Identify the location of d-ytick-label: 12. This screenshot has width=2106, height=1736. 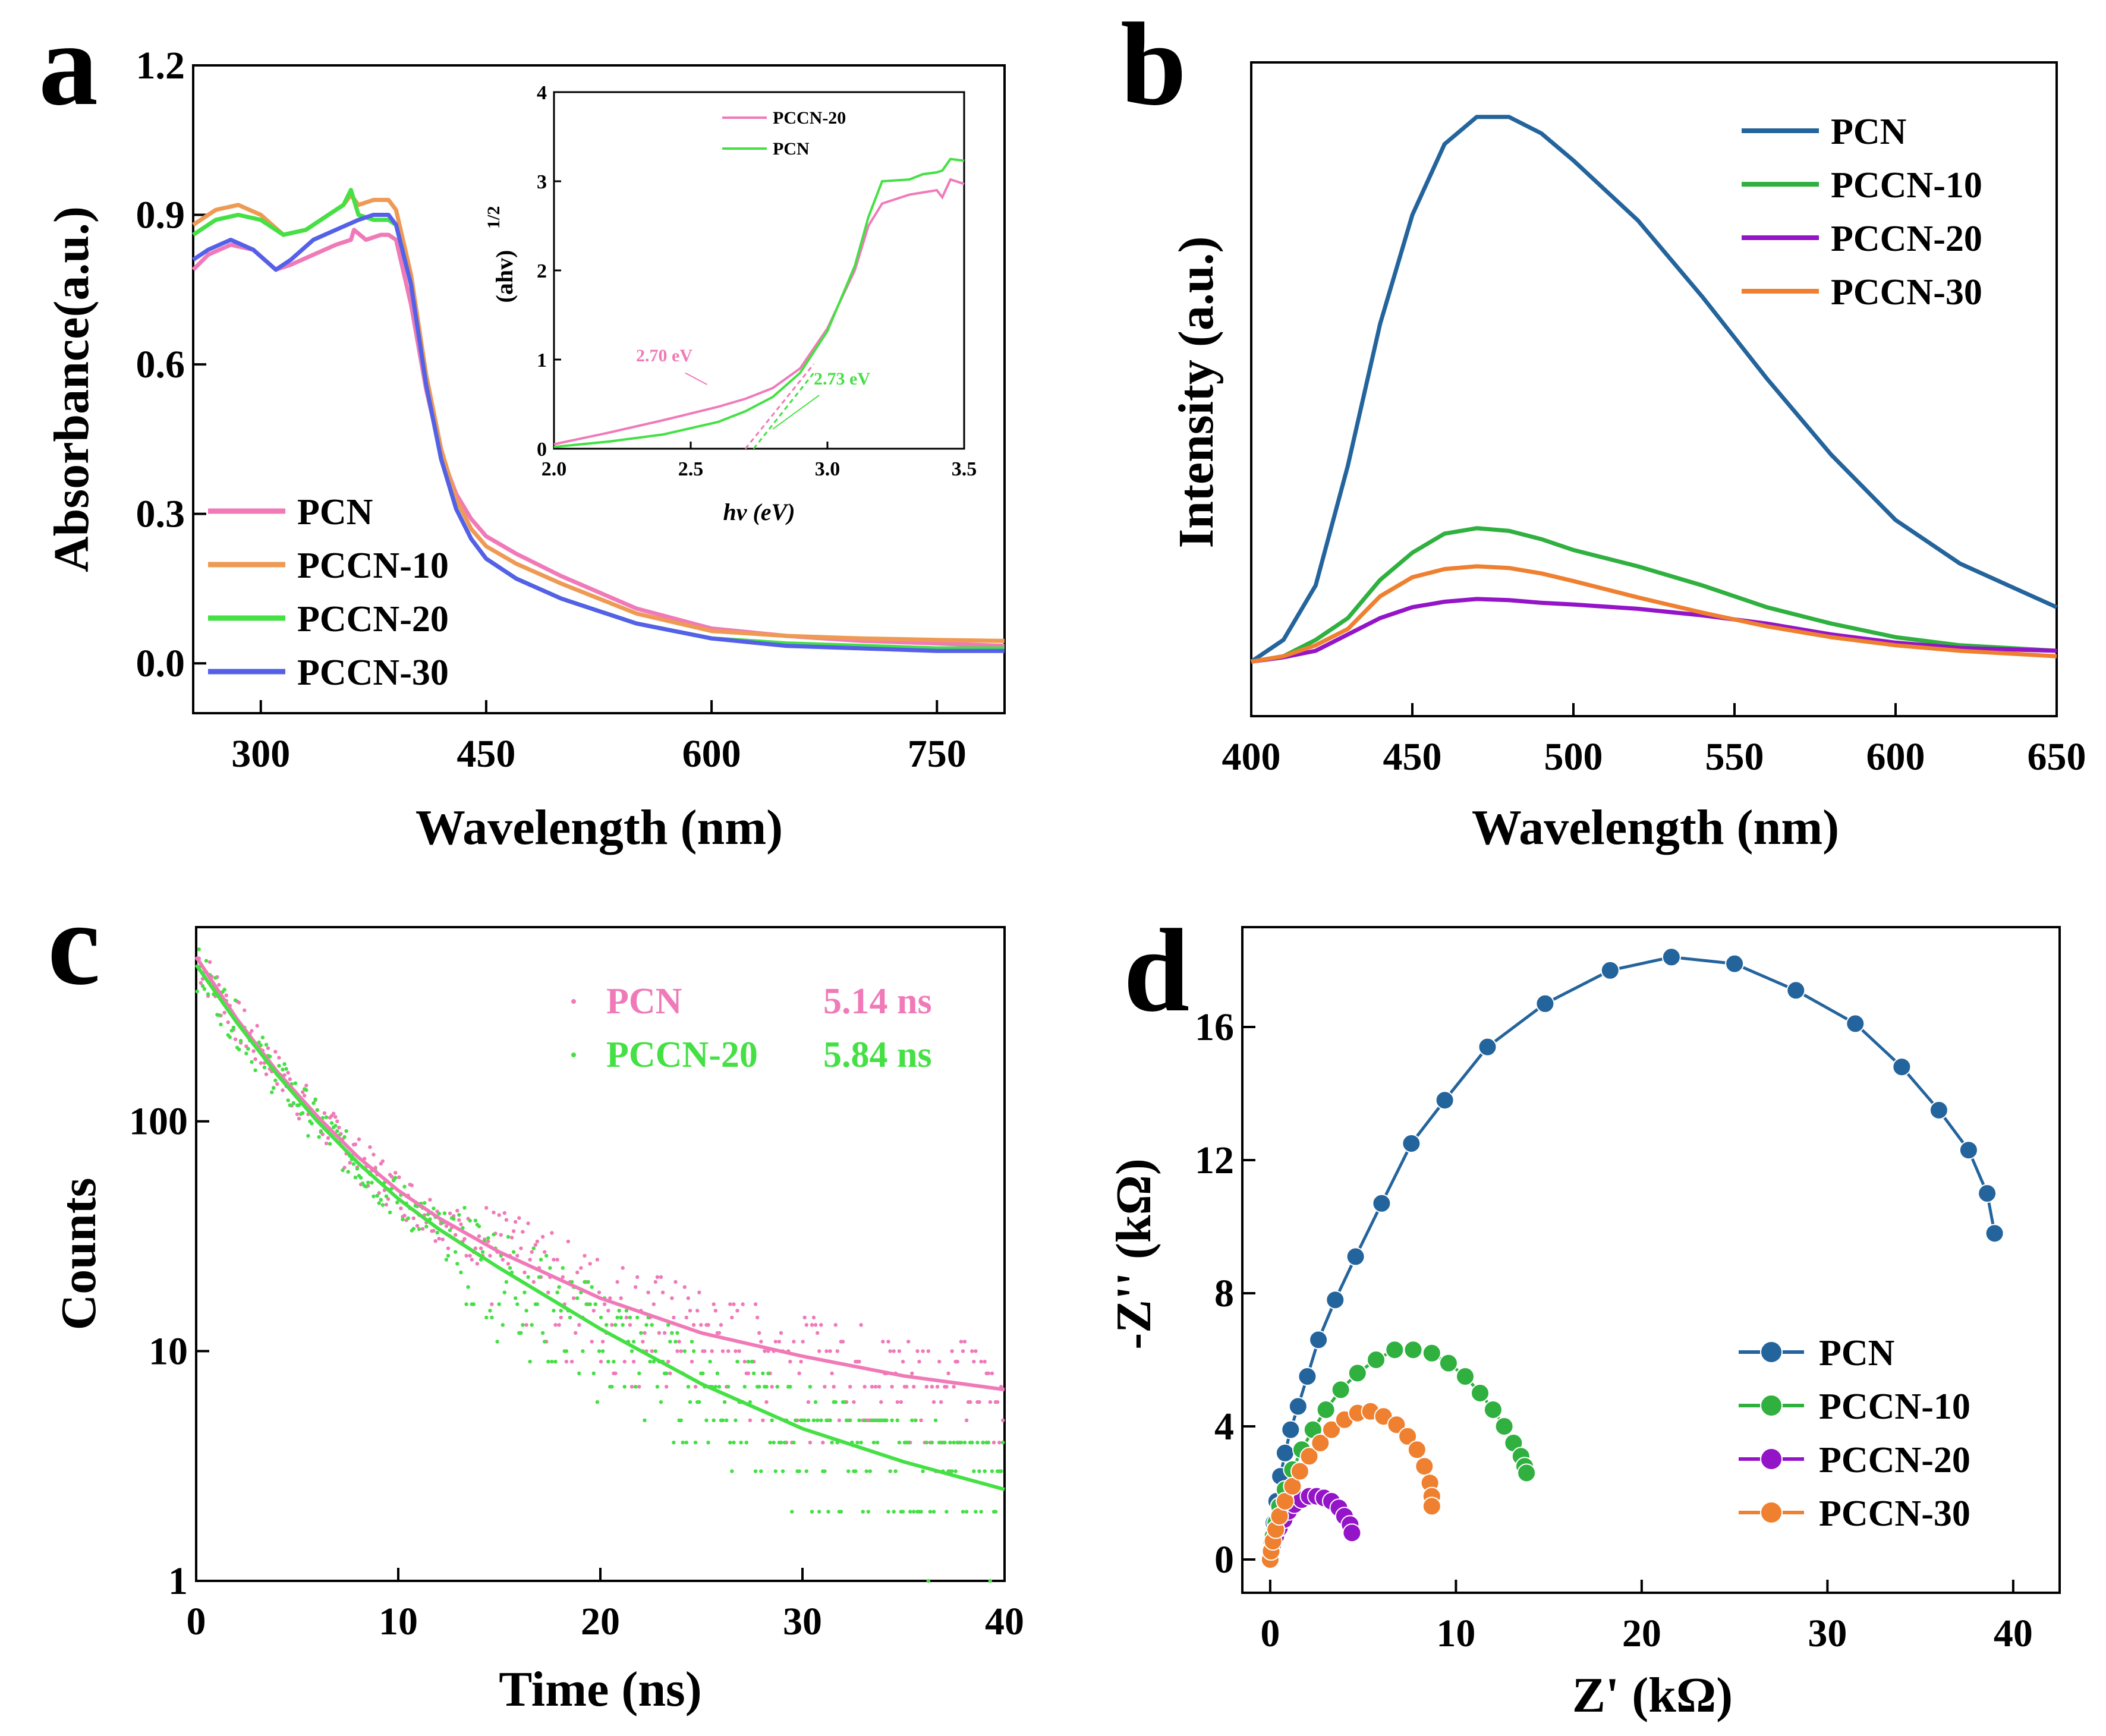
(1214, 1160).